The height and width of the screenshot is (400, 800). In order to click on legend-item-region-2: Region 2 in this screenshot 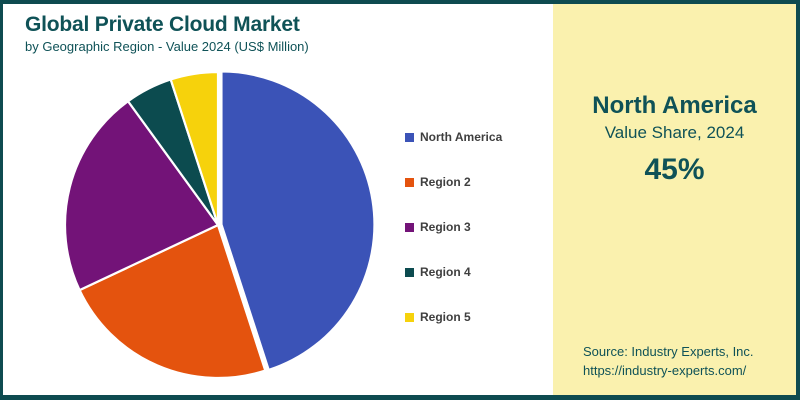, I will do `click(453, 182)`.